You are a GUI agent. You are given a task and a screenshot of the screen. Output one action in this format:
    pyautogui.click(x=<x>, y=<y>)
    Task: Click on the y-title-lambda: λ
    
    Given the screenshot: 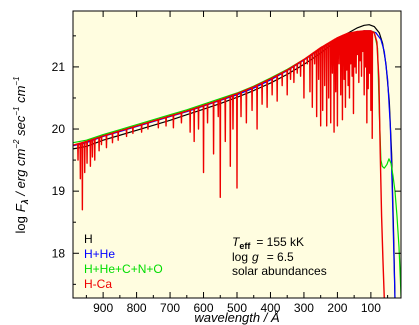 What is the action you would take?
    pyautogui.click(x=25, y=202)
    